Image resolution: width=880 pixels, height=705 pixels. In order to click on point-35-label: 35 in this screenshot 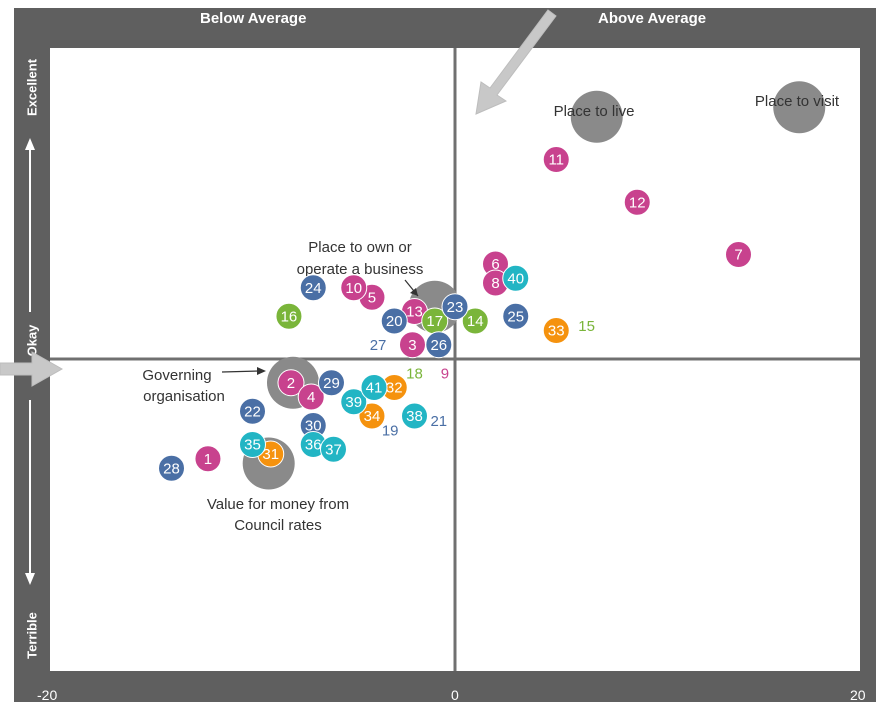, I will do `click(252, 445)`.